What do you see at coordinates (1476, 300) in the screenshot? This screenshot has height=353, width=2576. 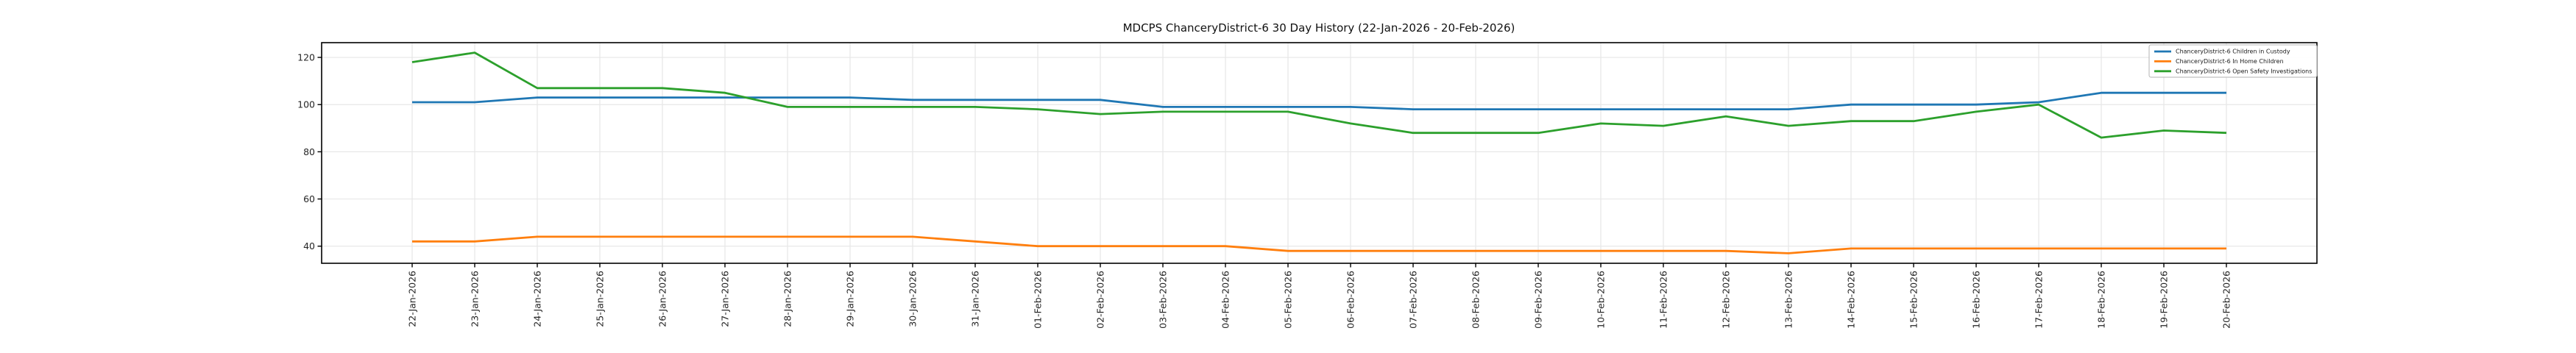 I see `x-tick-label: 08-Feb-2026` at bounding box center [1476, 300].